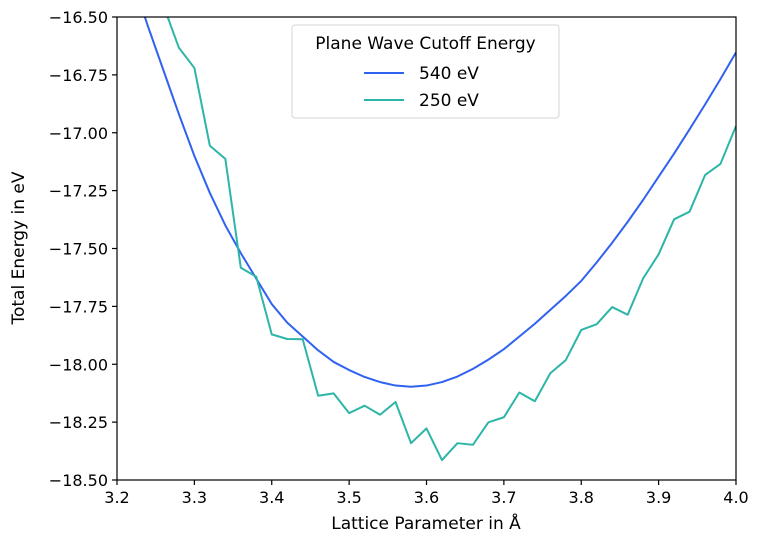 Image resolution: width=761 pixels, height=542 pixels. What do you see at coordinates (194, 497) in the screenshot?
I see `x-tick-label: 3.3` at bounding box center [194, 497].